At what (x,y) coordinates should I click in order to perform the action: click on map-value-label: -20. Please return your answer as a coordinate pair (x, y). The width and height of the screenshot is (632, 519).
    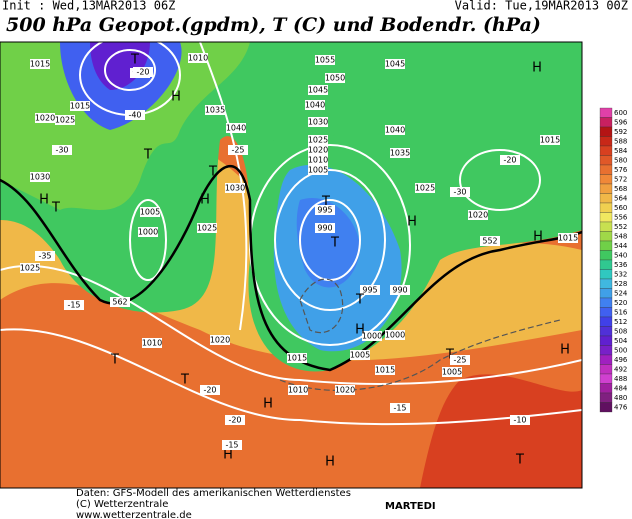
    Looking at the image, I should click on (142, 72).